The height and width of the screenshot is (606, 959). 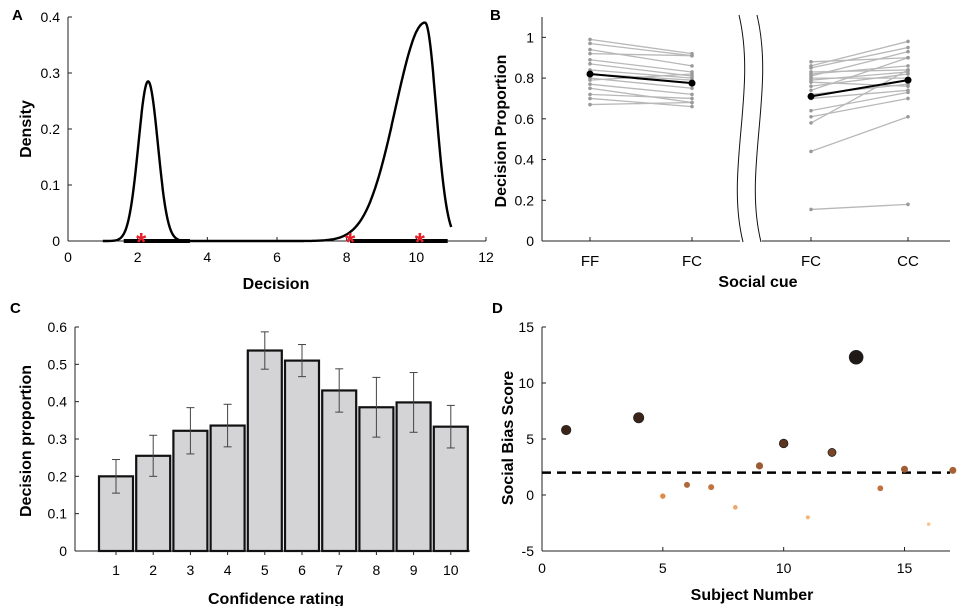 I want to click on panel-b-y-tick-label: 0.2, so click(x=525, y=200).